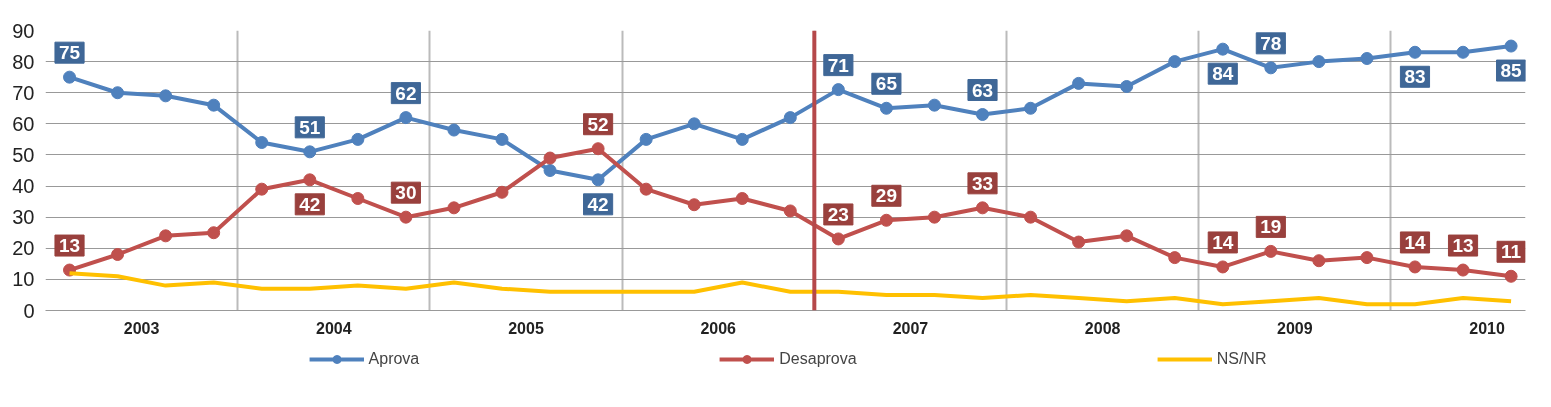 Image resolution: width=1551 pixels, height=407 pixels. I want to click on y-tick-label: 10, so click(23, 279).